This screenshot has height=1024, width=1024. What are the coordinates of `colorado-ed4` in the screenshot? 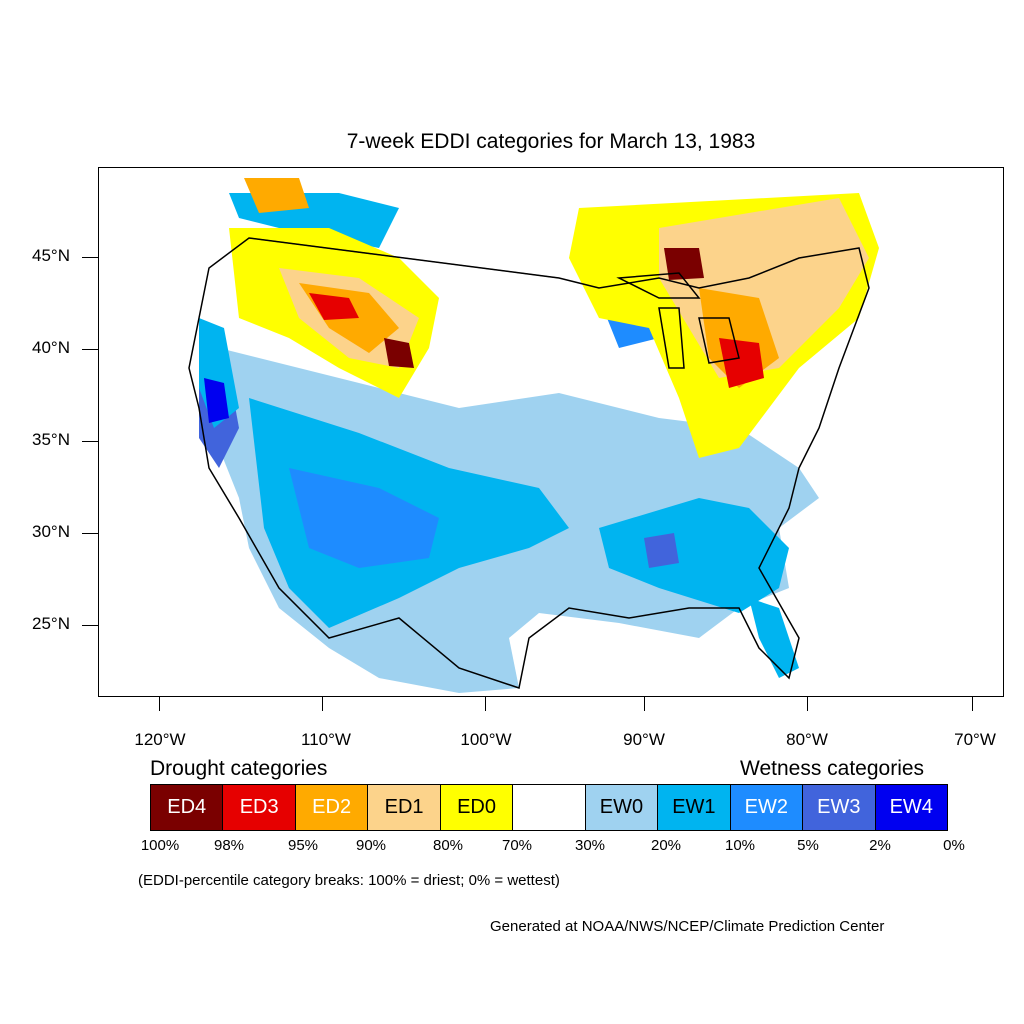 It's located at (399, 353).